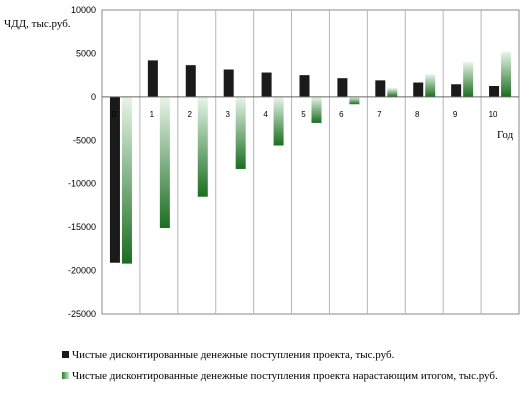 The image size is (529, 405). I want to click on x-category-label: 5, so click(303, 114).